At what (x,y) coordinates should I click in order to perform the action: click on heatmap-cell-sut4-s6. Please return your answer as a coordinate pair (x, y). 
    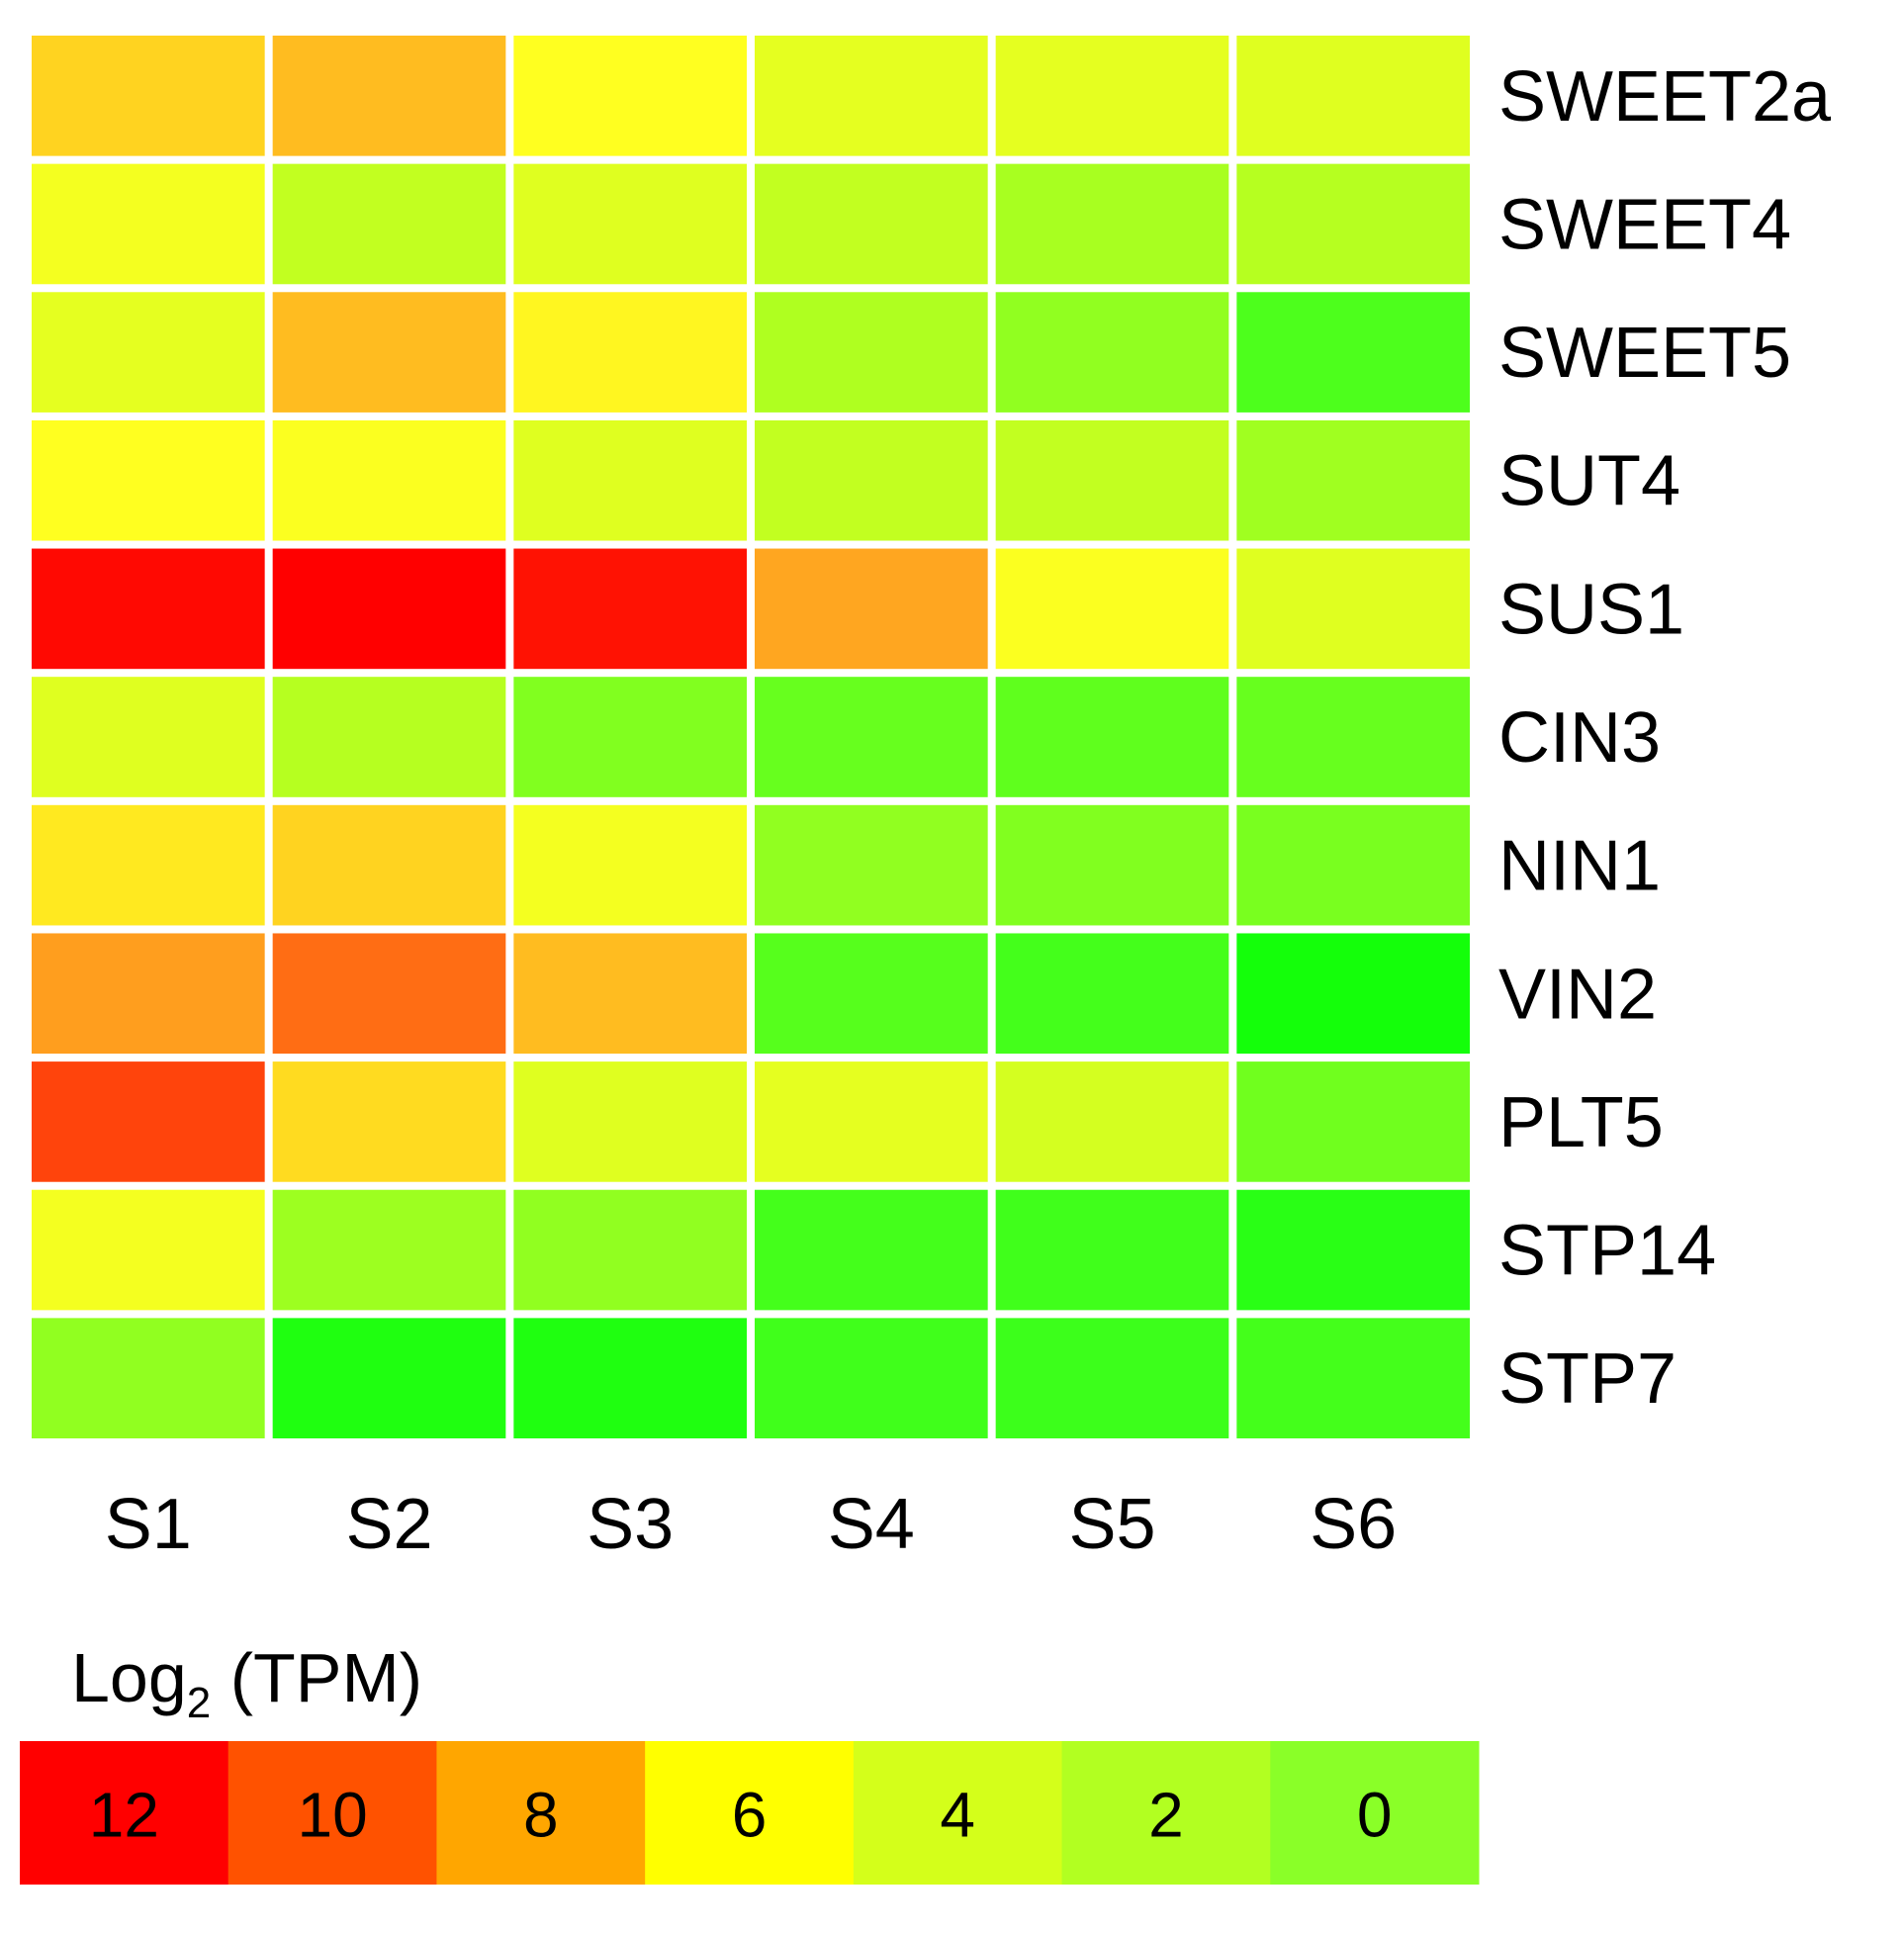
    Looking at the image, I should click on (1353, 480).